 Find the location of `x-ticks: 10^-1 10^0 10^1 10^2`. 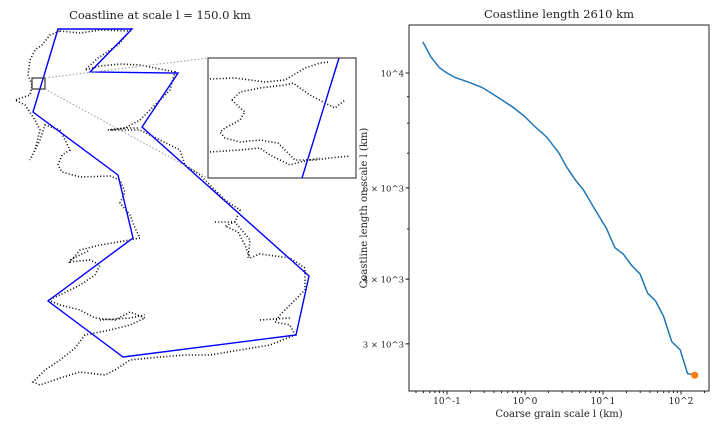

x-ticks: 10^-1 10^0 10^1 10^2 is located at coordinates (560, 399).